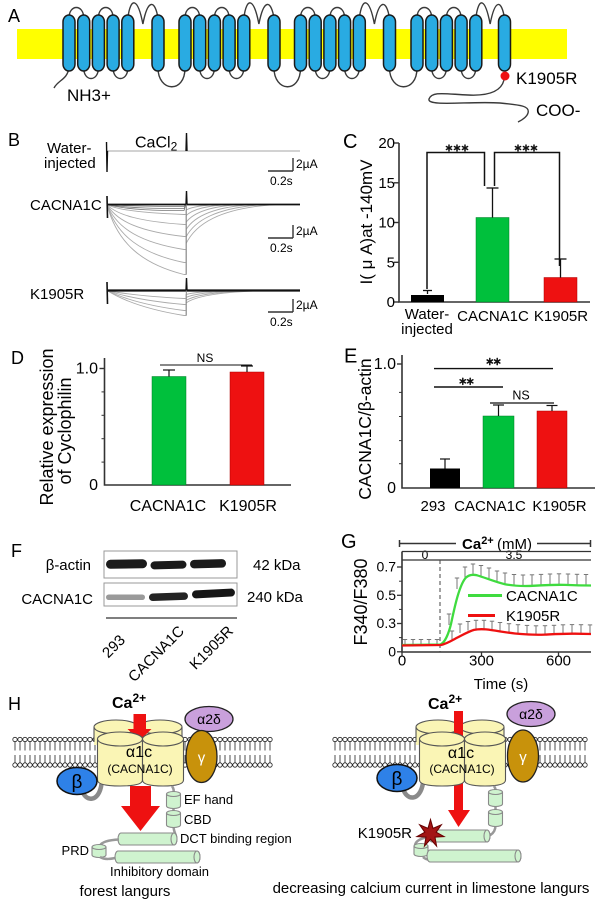 Image resolution: width=600 pixels, height=906 pixels. What do you see at coordinates (365, 428) in the screenshot?
I see `svg-text: CACNA1C/β-actin` at bounding box center [365, 428].